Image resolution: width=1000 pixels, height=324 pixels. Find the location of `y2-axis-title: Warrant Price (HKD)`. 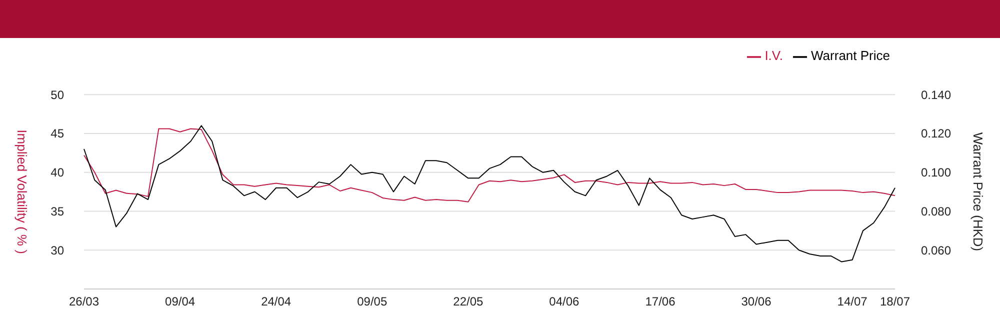

y2-axis-title: Warrant Price (HKD) is located at coordinates (978, 192).